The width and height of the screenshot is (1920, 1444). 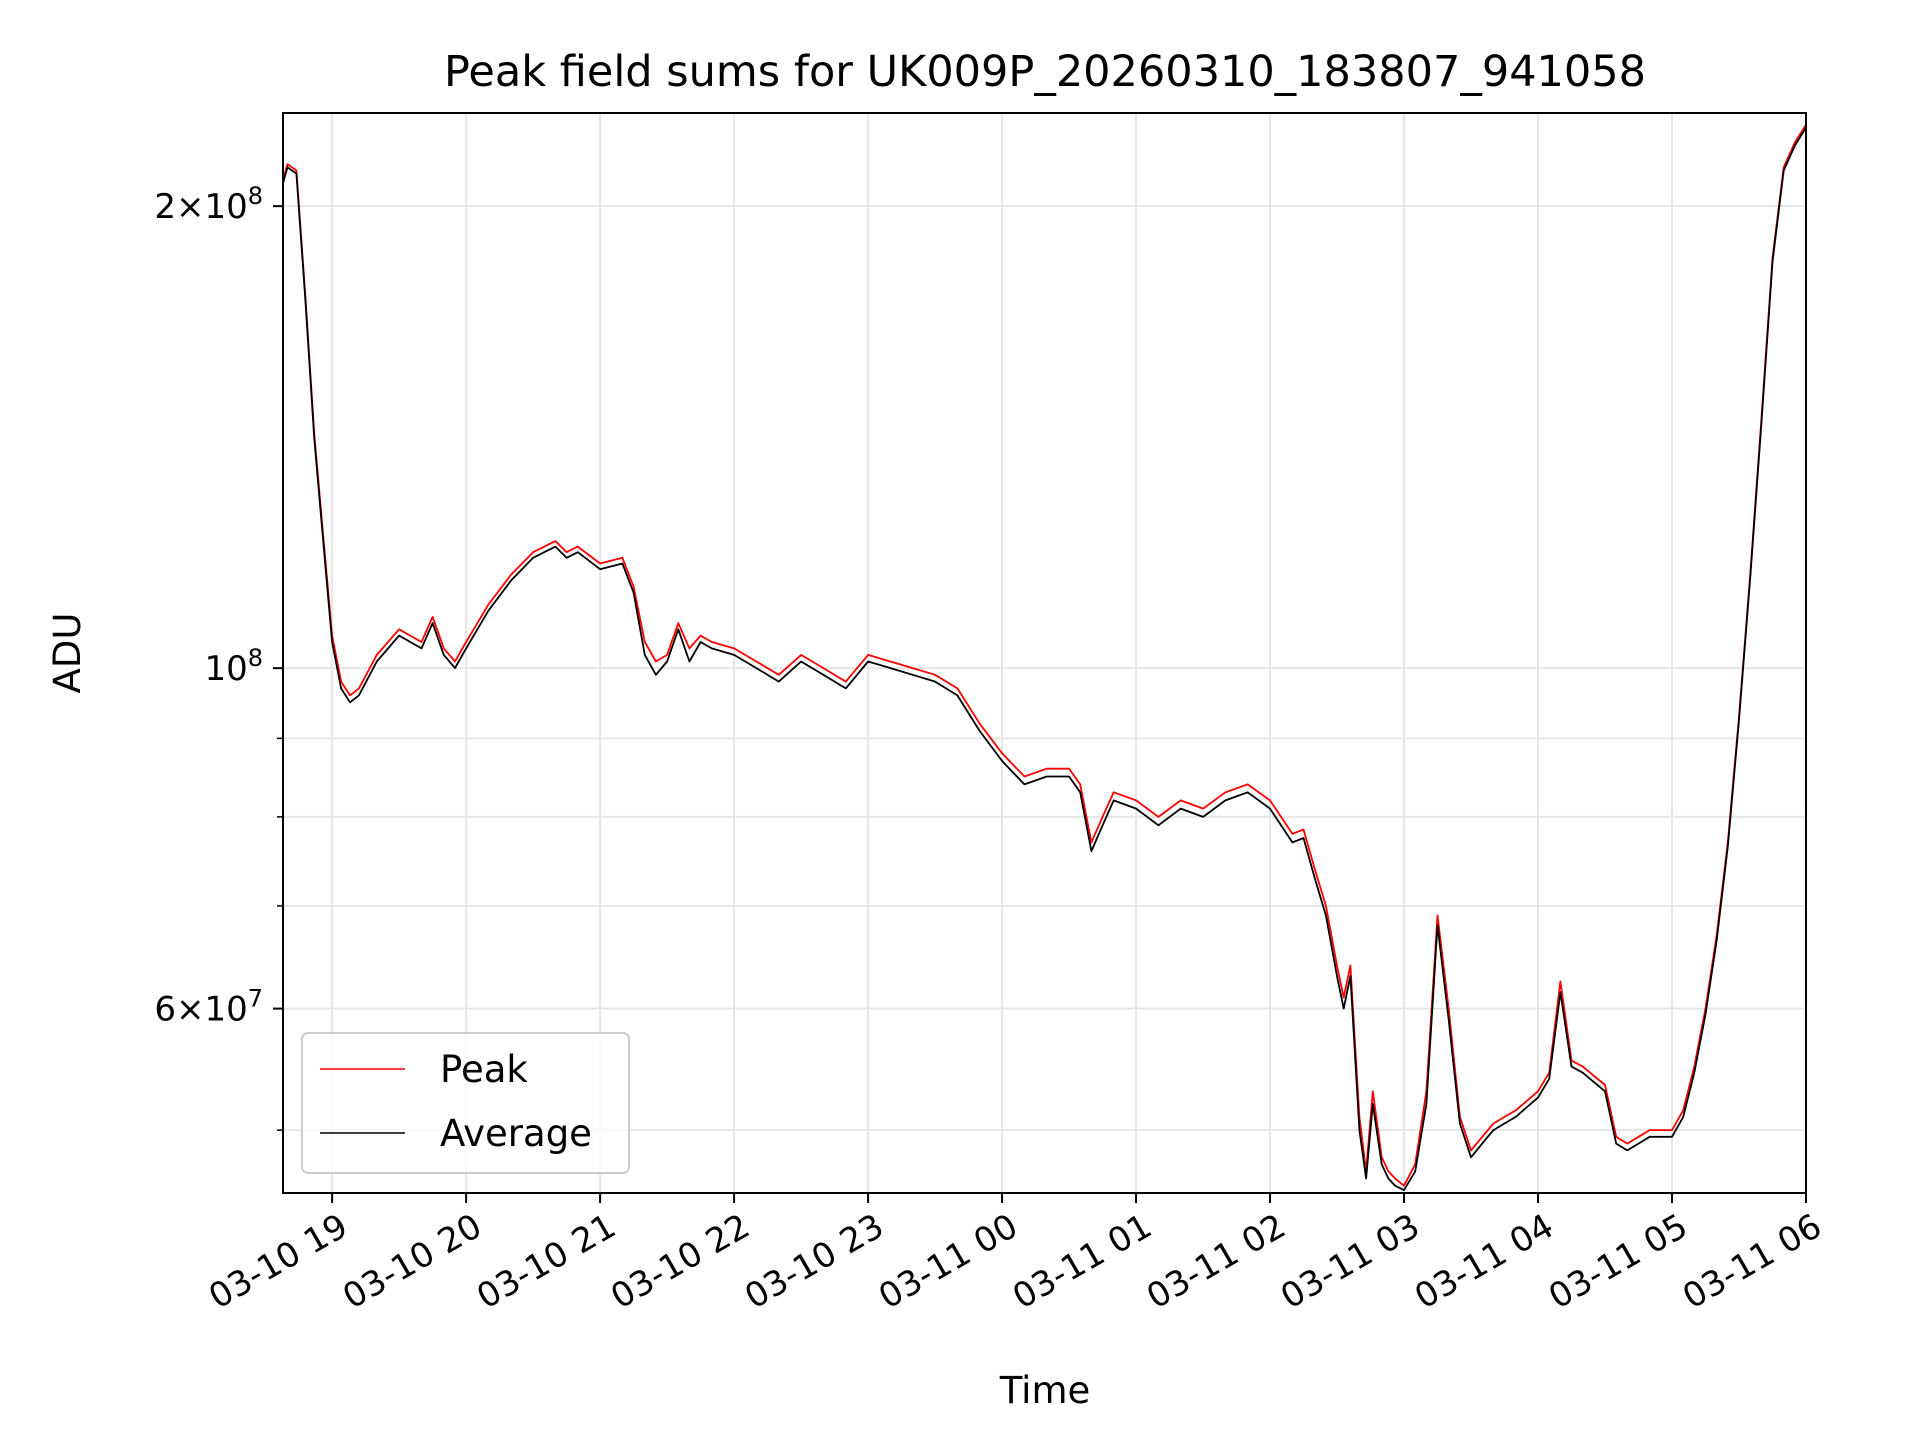 I want to click on legend-label-peak: Peak, so click(x=484, y=1069).